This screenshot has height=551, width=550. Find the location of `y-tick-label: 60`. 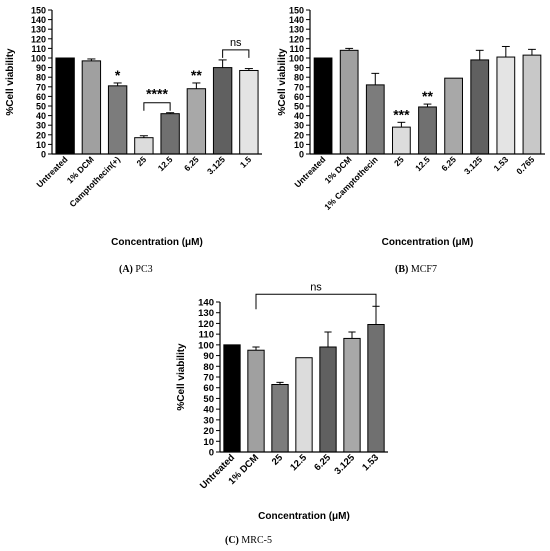

y-tick-label: 60 is located at coordinates (299, 97).